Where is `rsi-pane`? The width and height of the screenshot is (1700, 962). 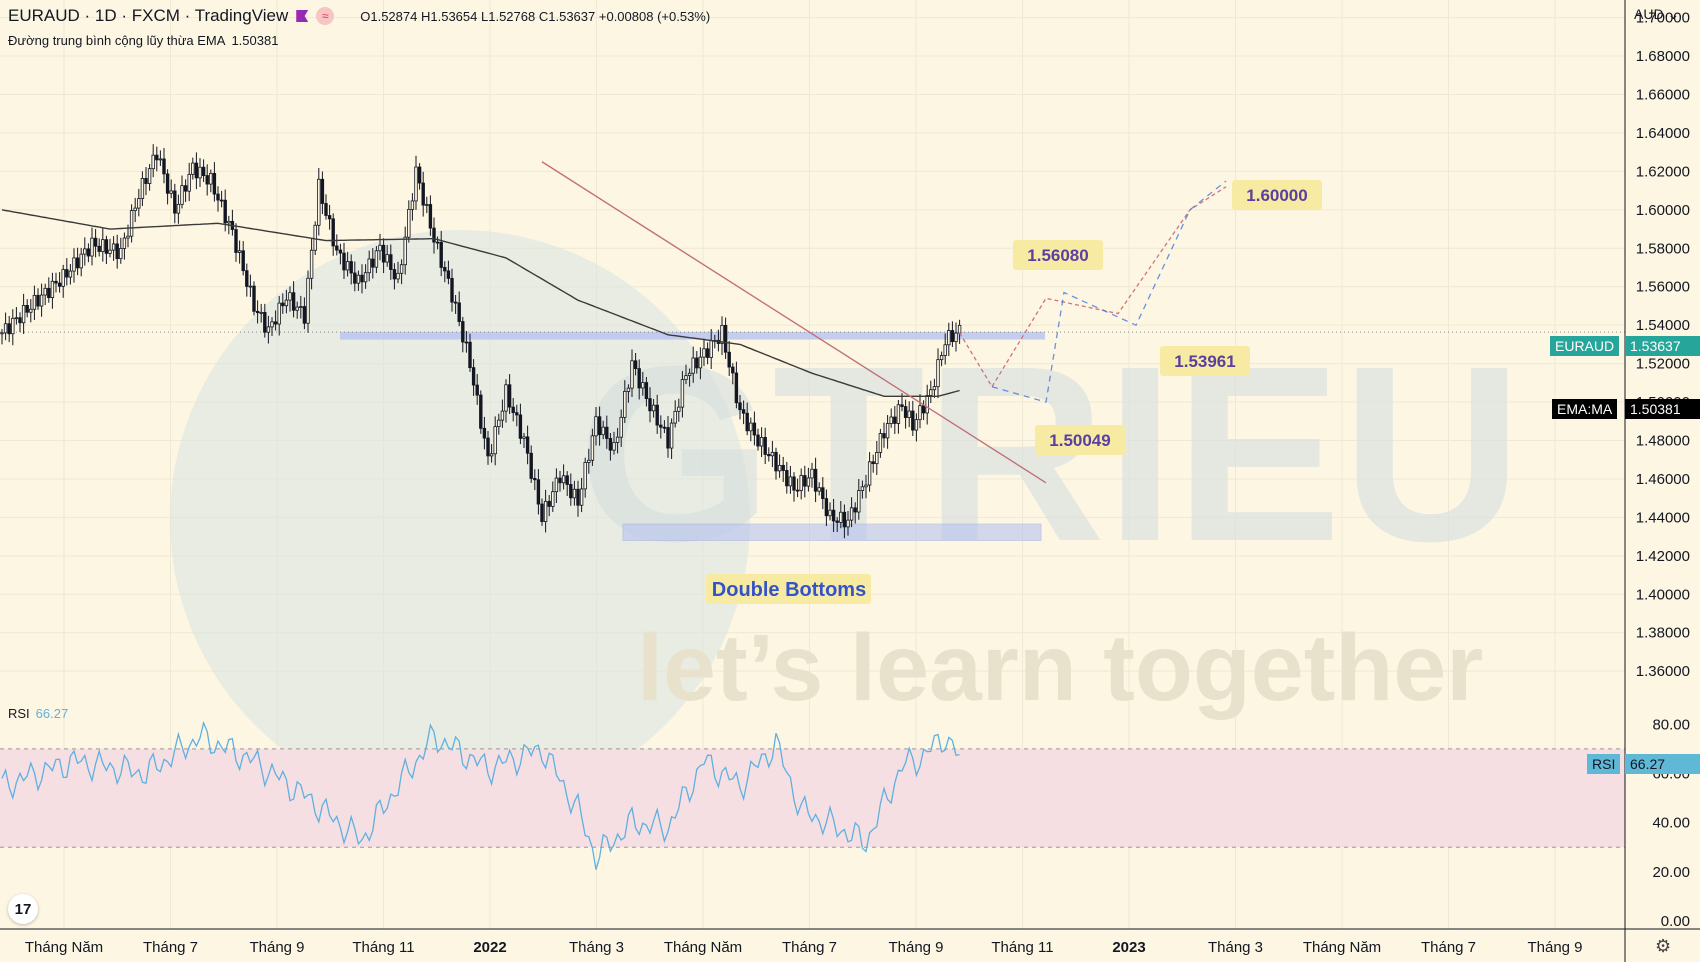 rsi-pane is located at coordinates (812, 795).